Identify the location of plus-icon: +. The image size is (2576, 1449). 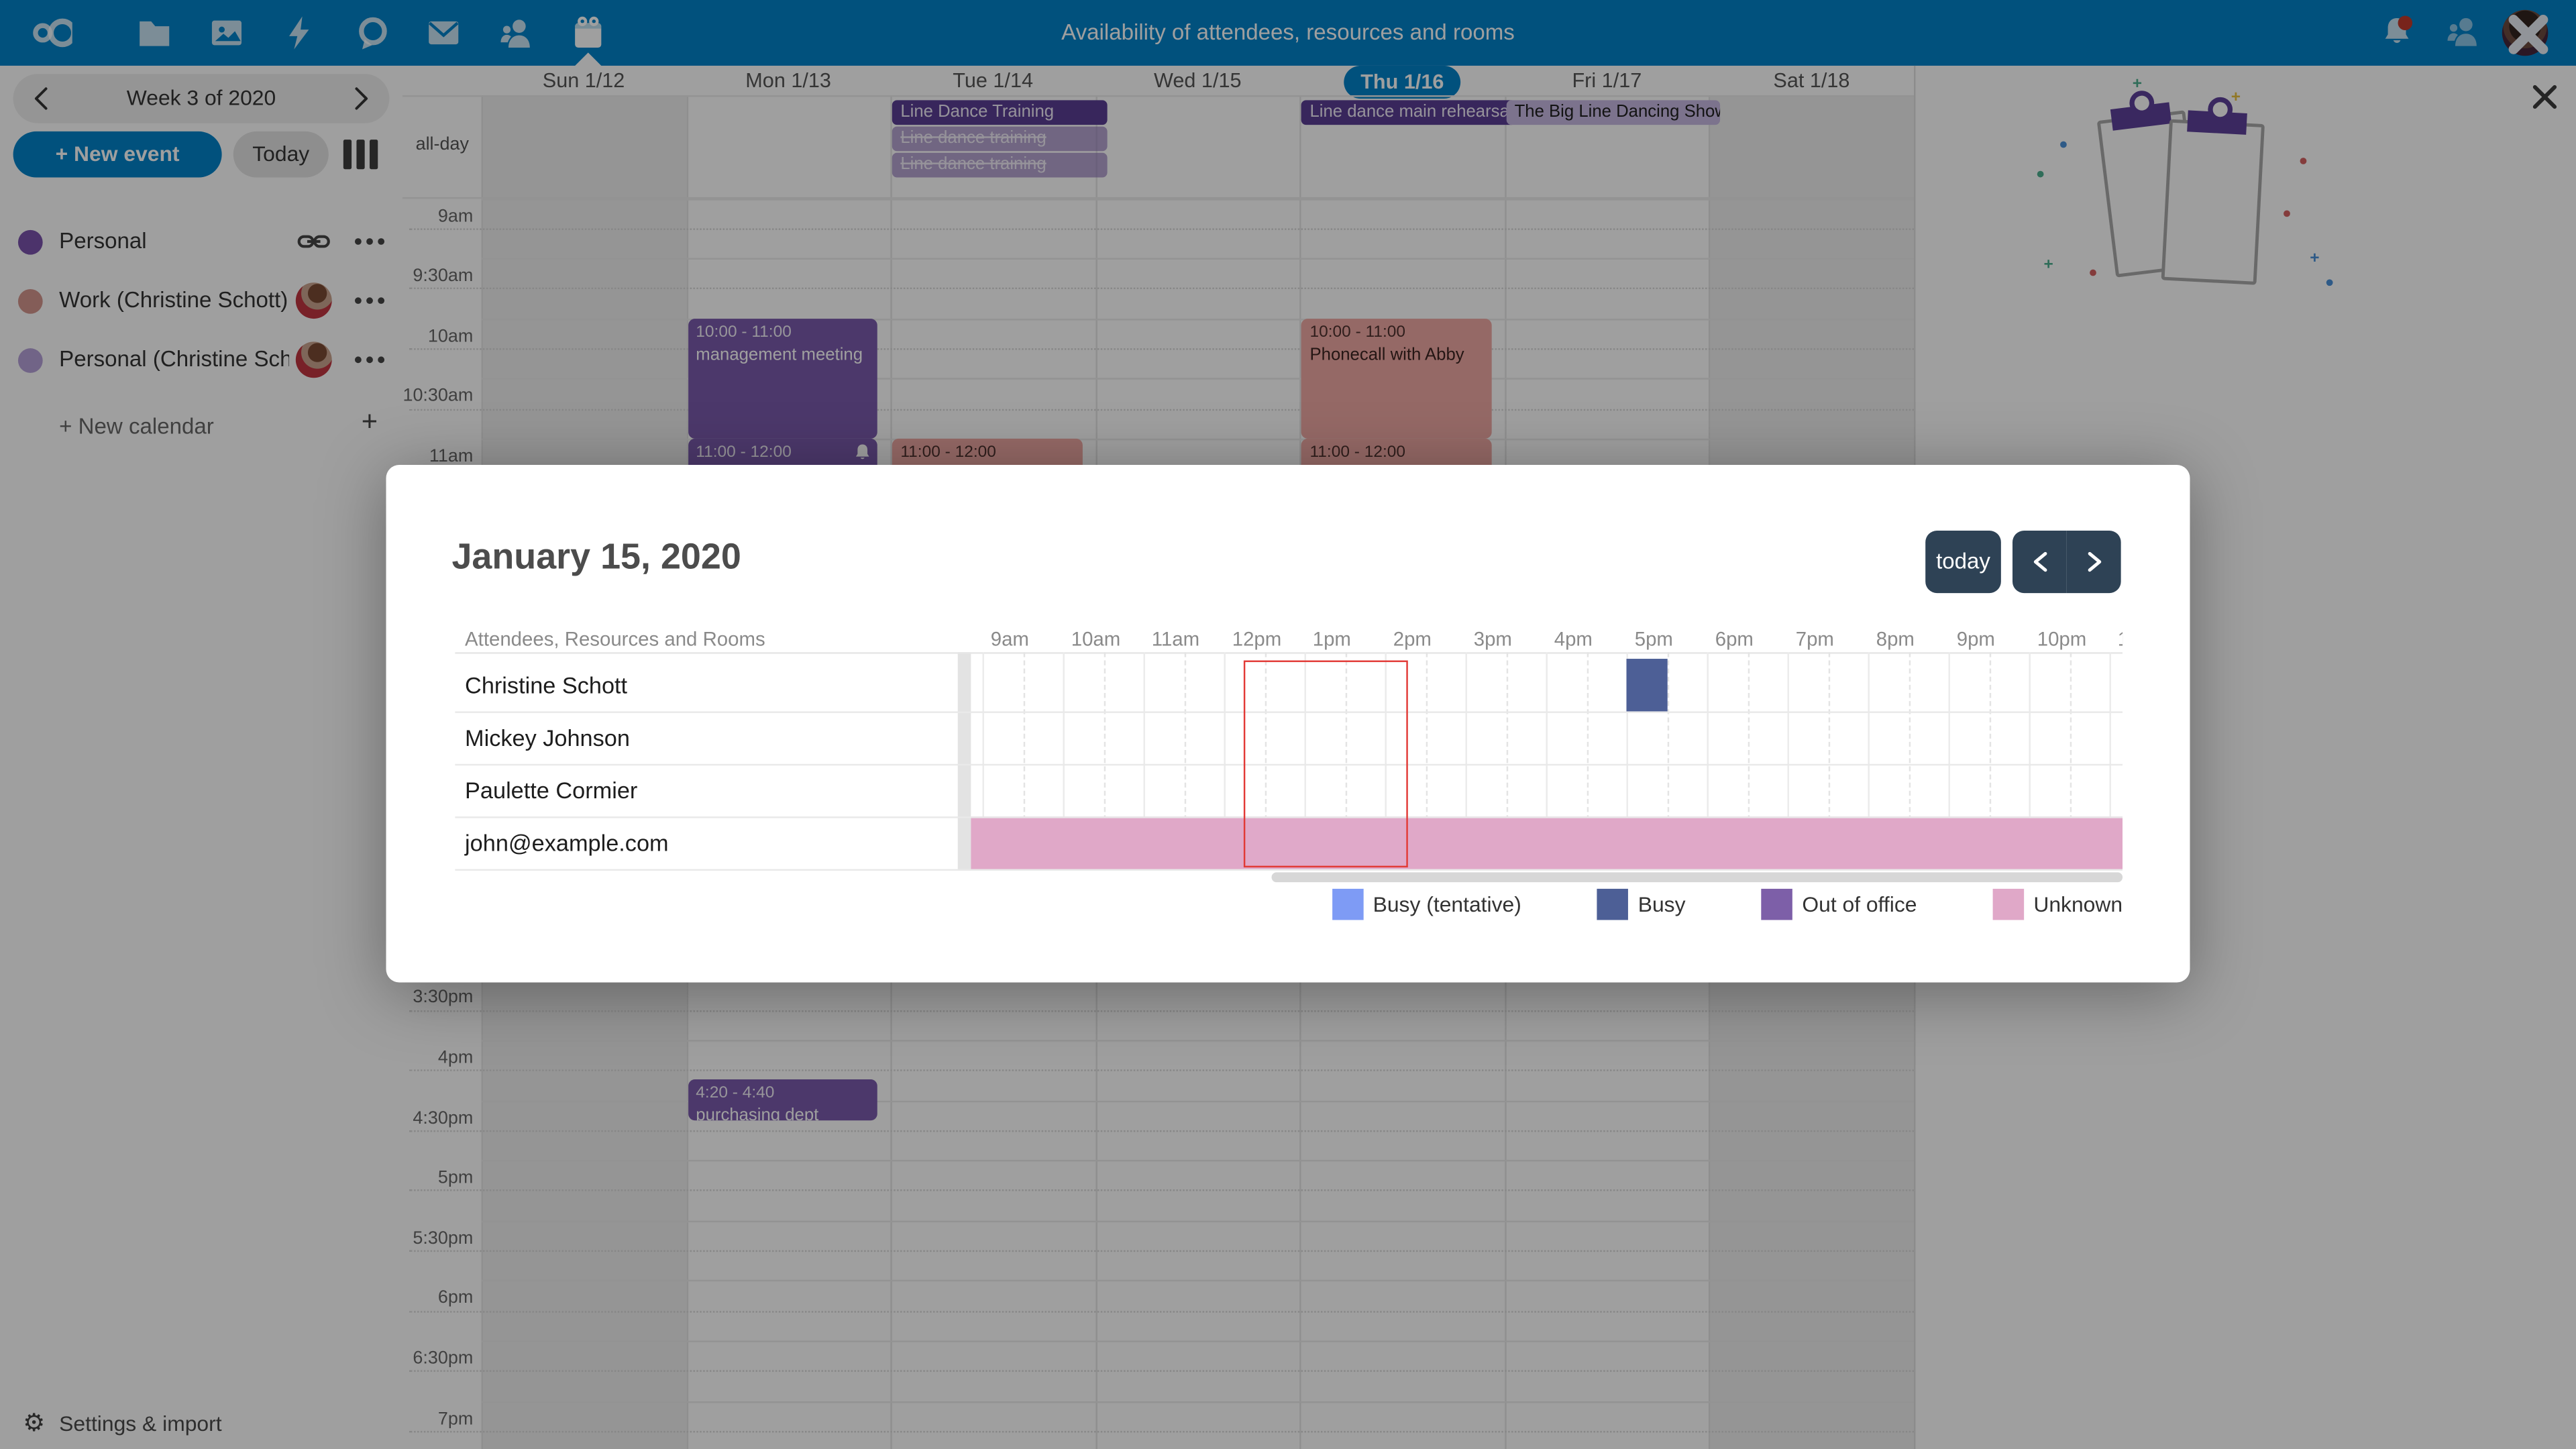
(369, 421).